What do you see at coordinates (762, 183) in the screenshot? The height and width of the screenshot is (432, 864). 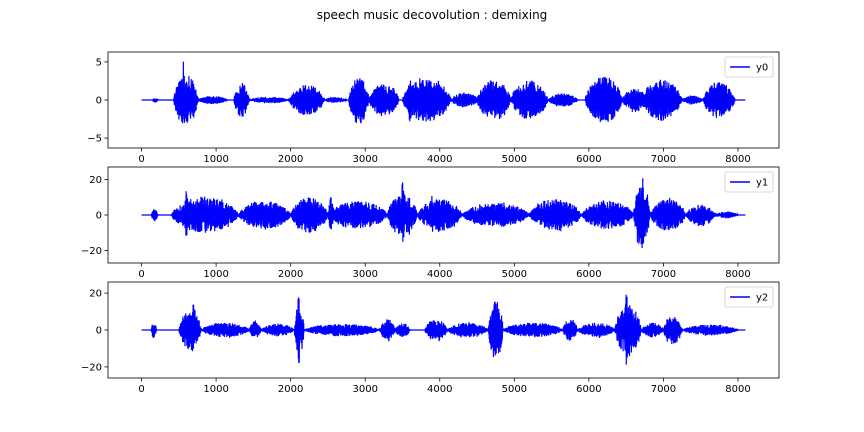 I see `legend-label: y1` at bounding box center [762, 183].